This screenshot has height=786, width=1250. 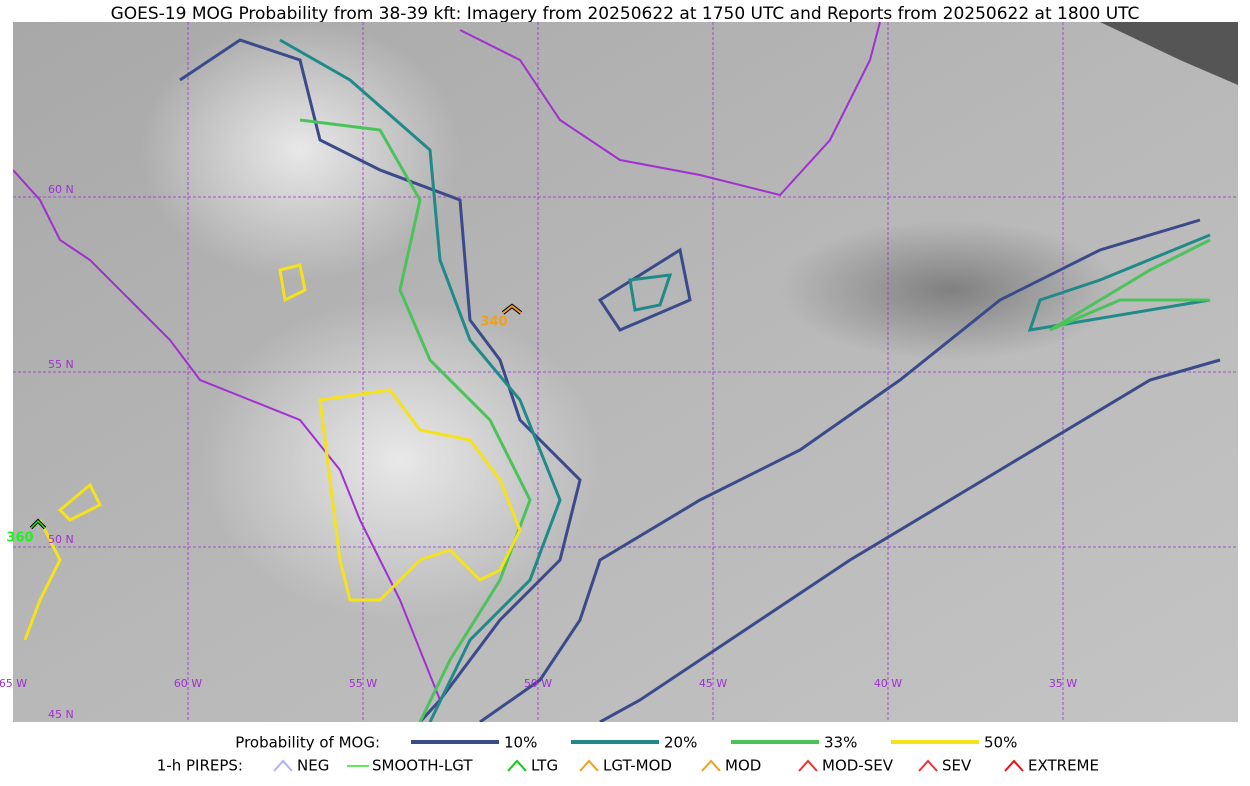 What do you see at coordinates (1063, 683) in the screenshot?
I see `lon-label: 35 W` at bounding box center [1063, 683].